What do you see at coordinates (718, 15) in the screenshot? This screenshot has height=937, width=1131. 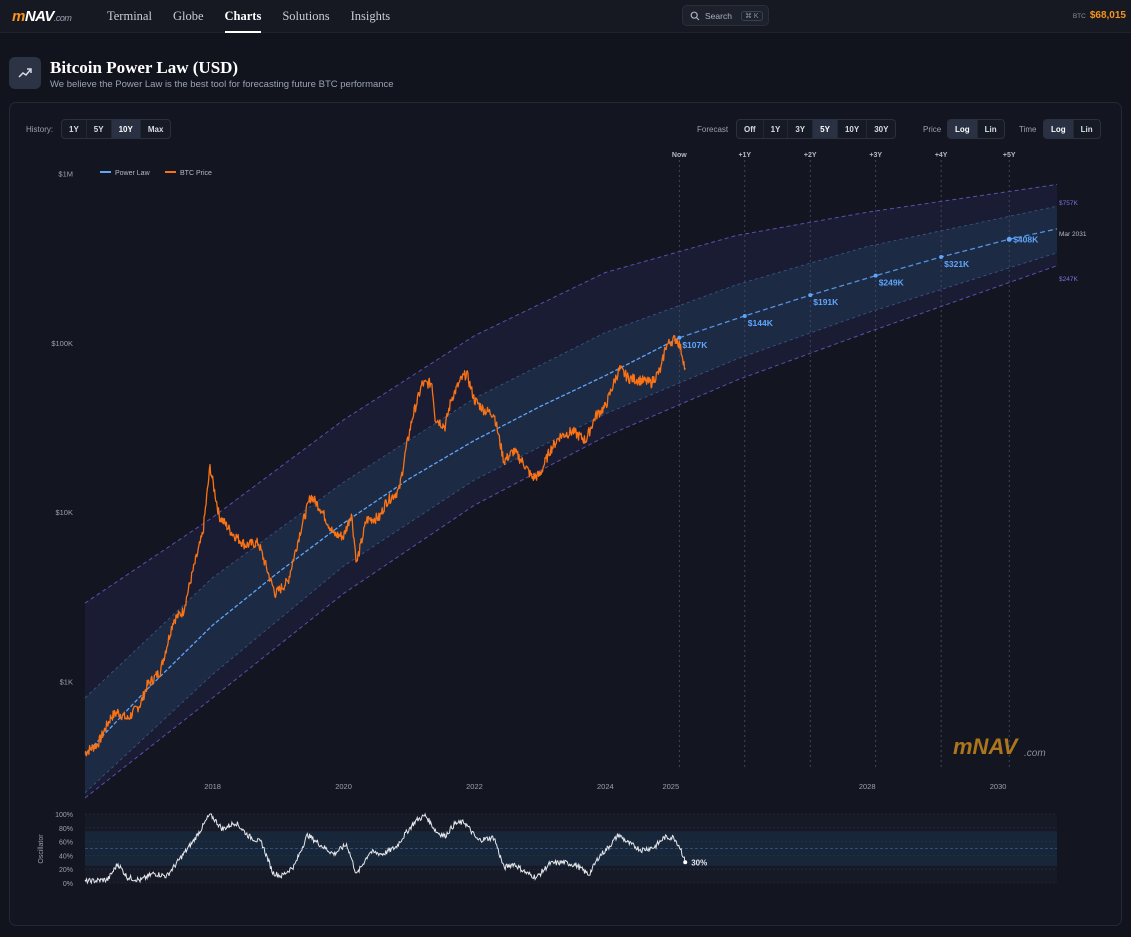 I see `search-label: Search` at bounding box center [718, 15].